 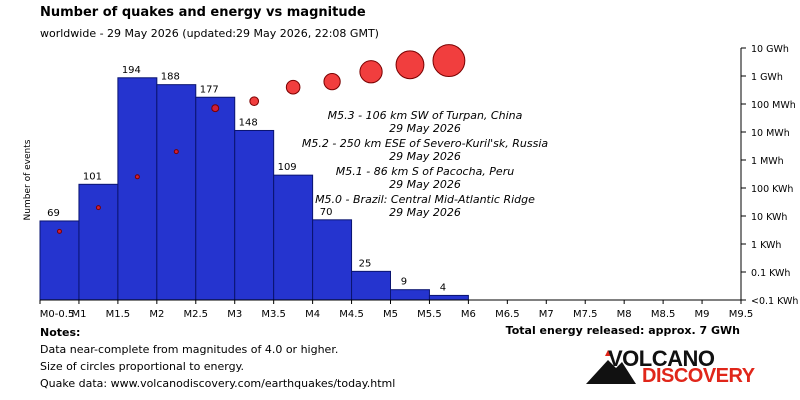 What do you see at coordinates (170, 77) in the screenshot?
I see `bar-count-label: 188` at bounding box center [170, 77].